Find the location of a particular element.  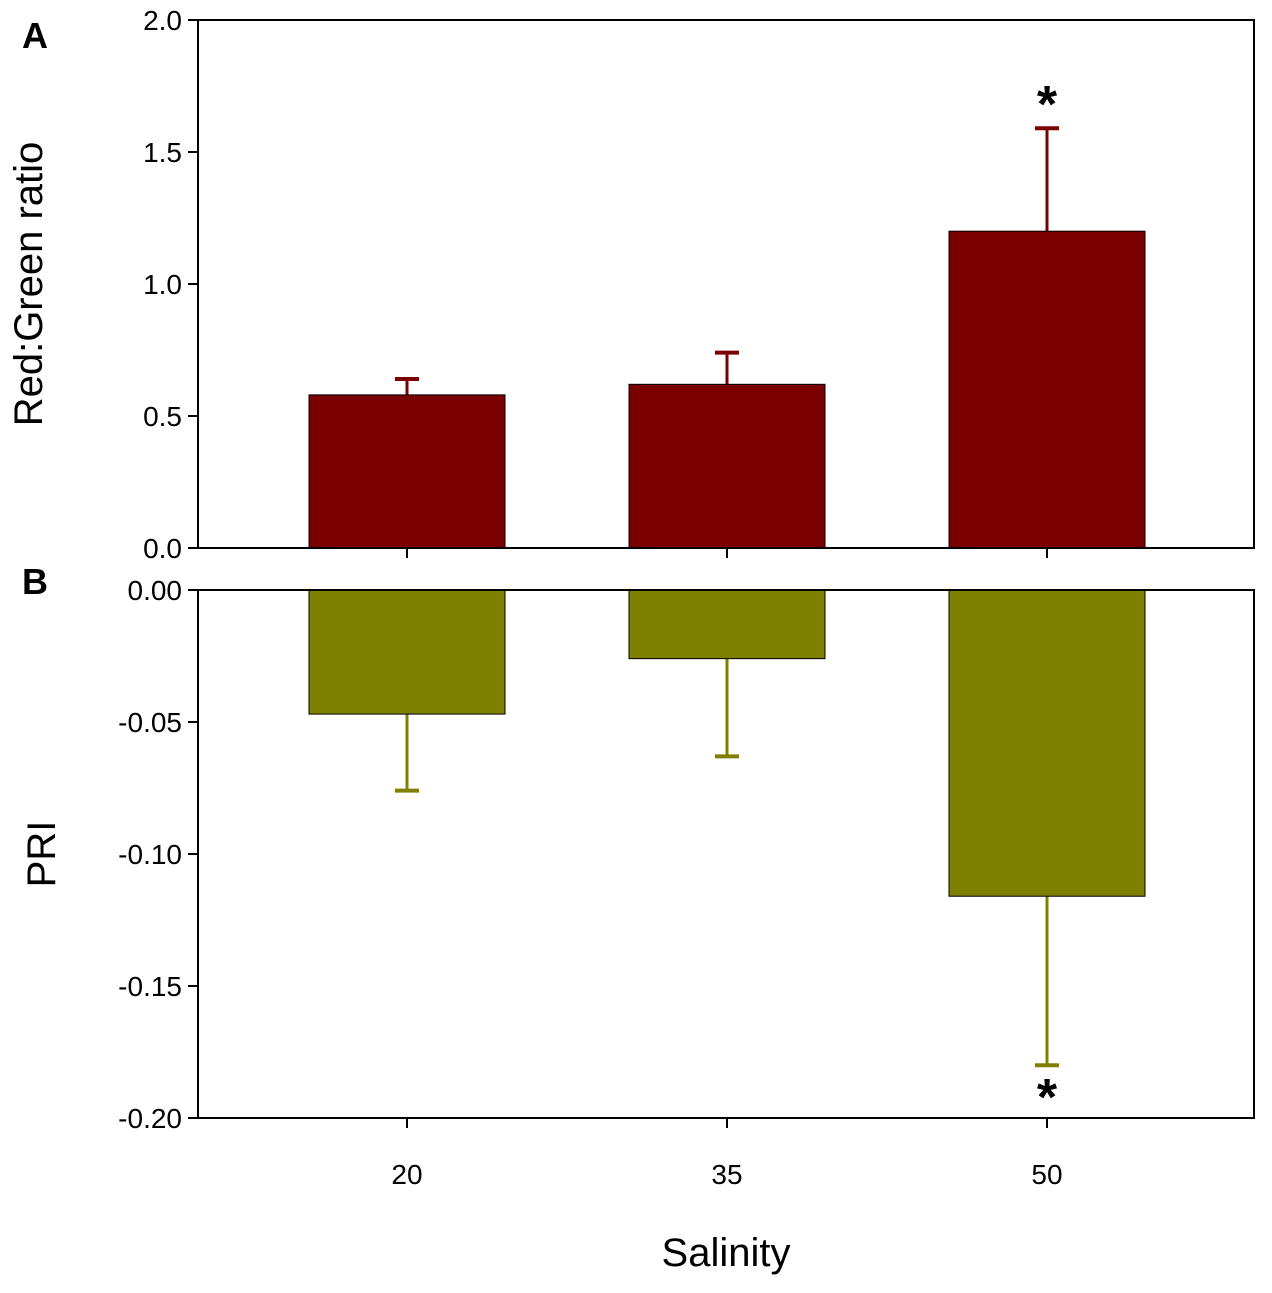

panel-b-y-axis-title: PRI is located at coordinates (42, 854).